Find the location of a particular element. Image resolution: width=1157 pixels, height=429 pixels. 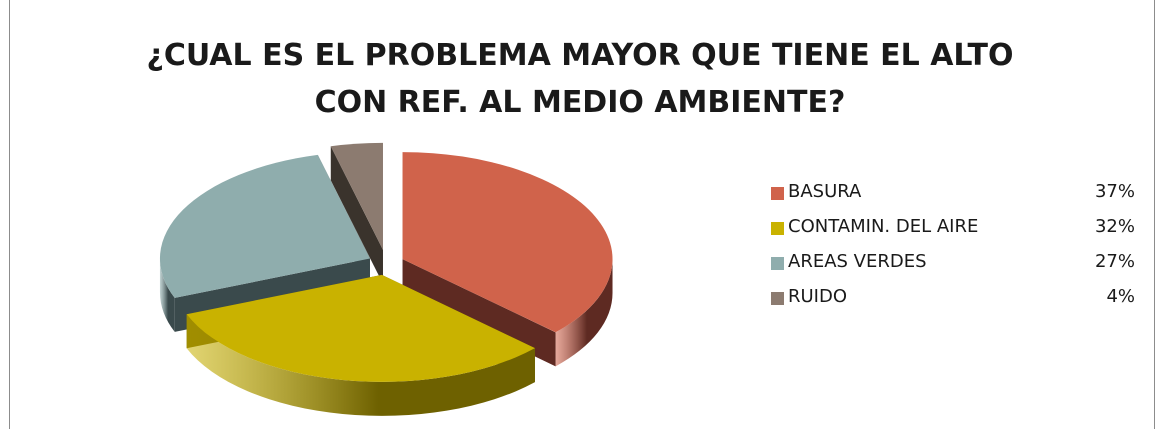

legend-label: AREAS VERDES is located at coordinates (857, 261).